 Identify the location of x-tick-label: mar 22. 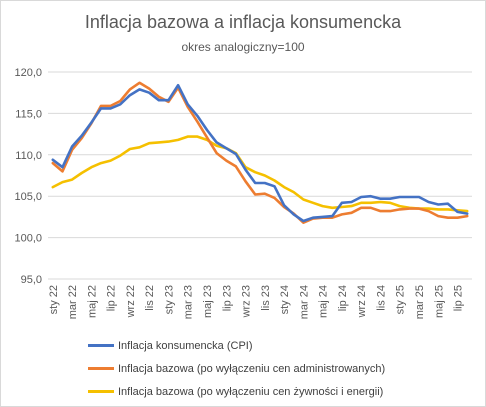
(73, 302).